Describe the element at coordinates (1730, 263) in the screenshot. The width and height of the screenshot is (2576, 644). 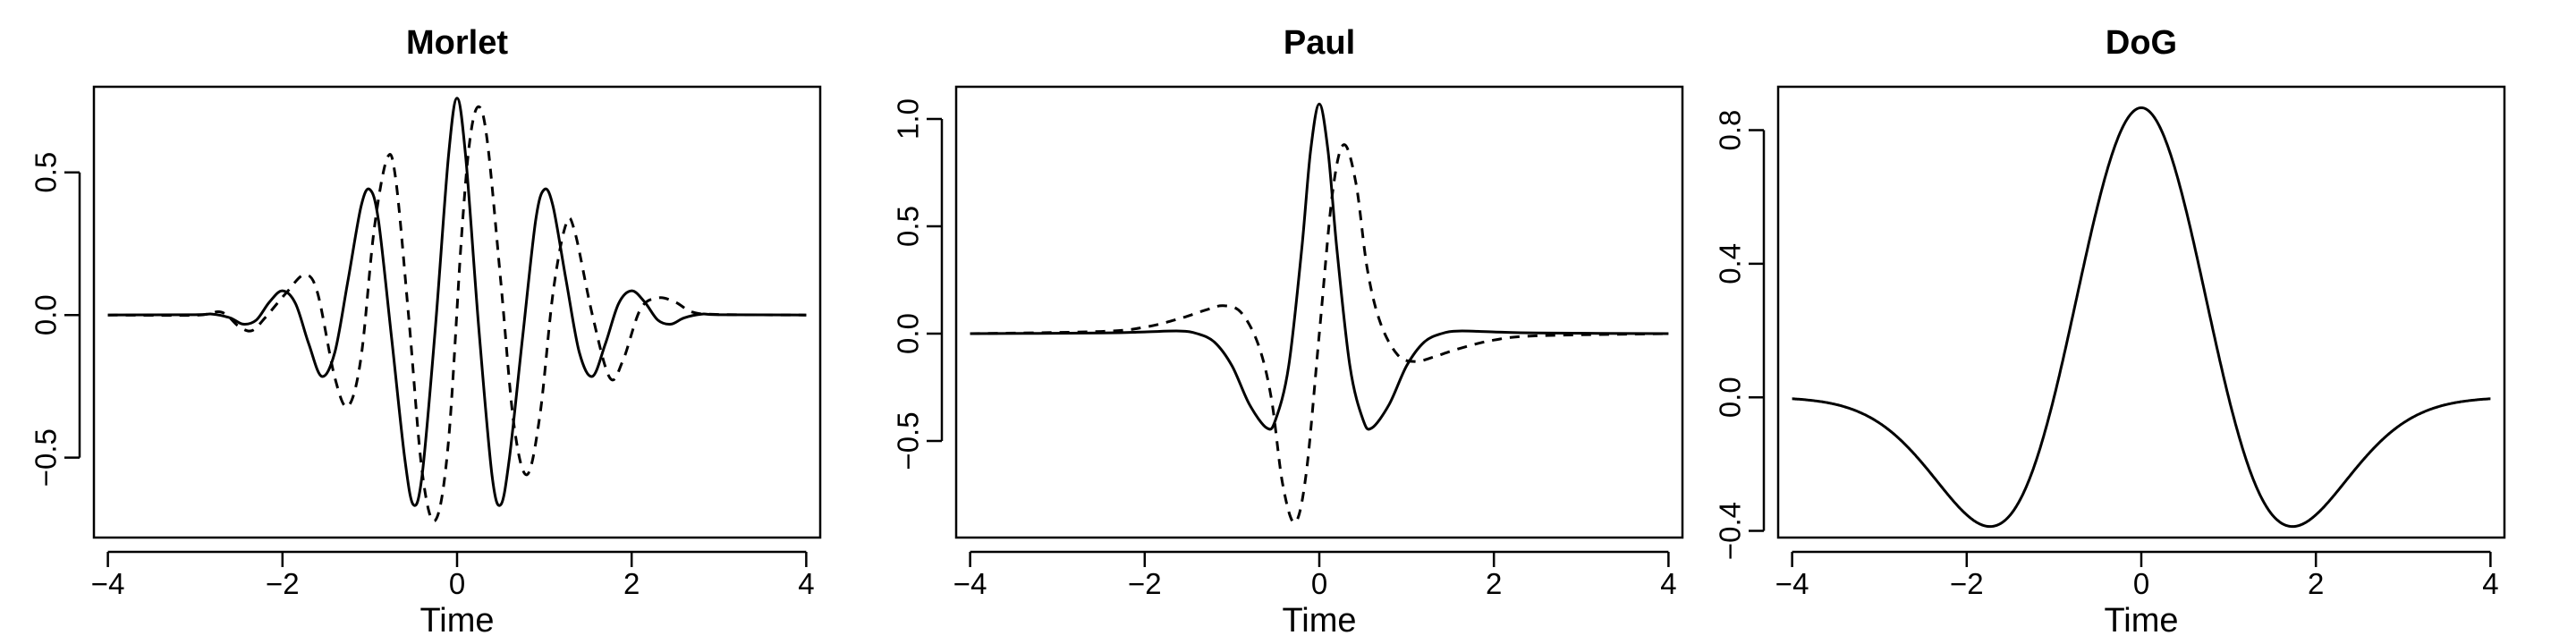
I see `y-tick-label: 0.4` at that location.